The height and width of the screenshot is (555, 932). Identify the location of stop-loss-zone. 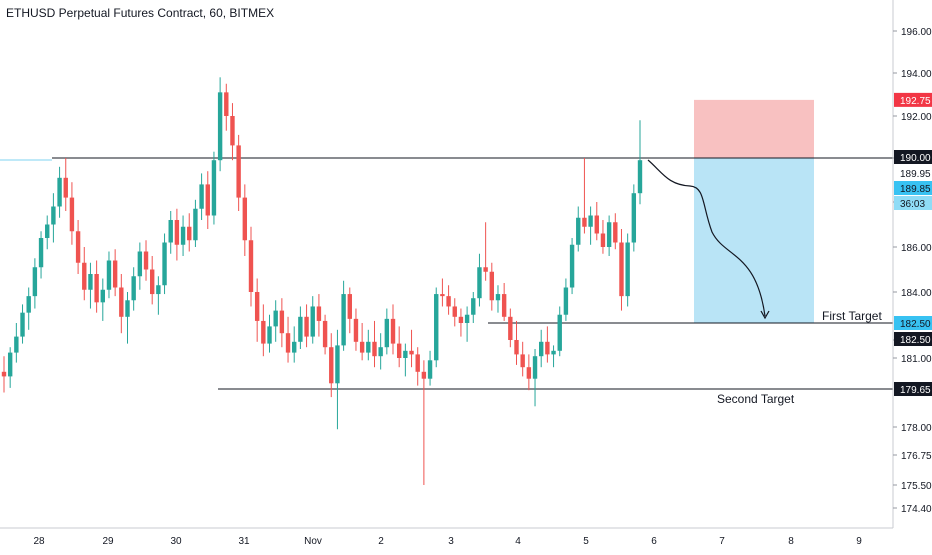
(754, 128).